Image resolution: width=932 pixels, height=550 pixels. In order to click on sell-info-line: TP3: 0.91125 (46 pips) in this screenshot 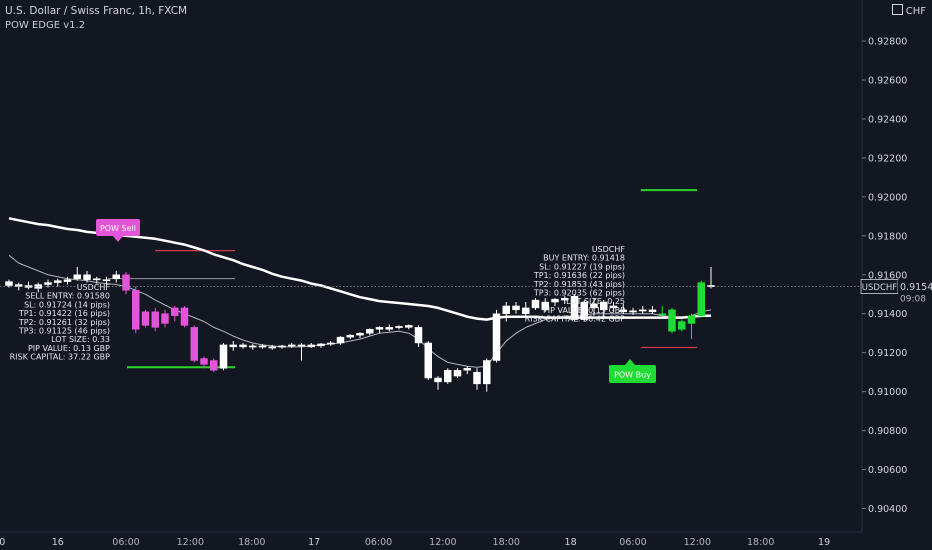, I will do `click(64, 331)`.